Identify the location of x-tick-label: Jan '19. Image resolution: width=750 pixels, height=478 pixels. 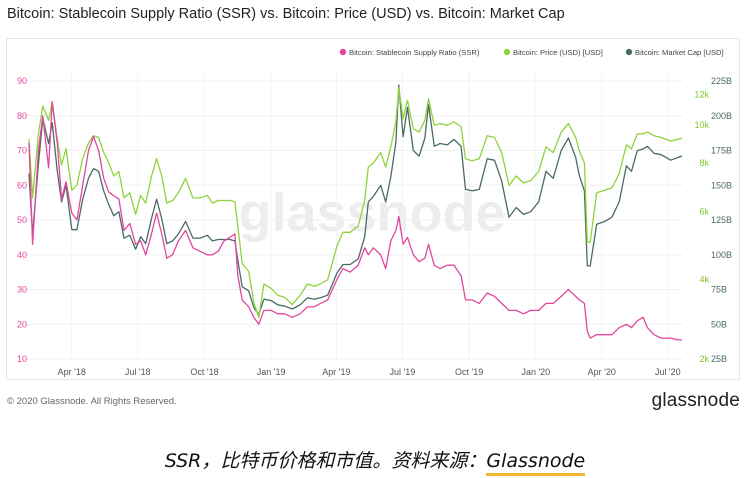
(271, 372).